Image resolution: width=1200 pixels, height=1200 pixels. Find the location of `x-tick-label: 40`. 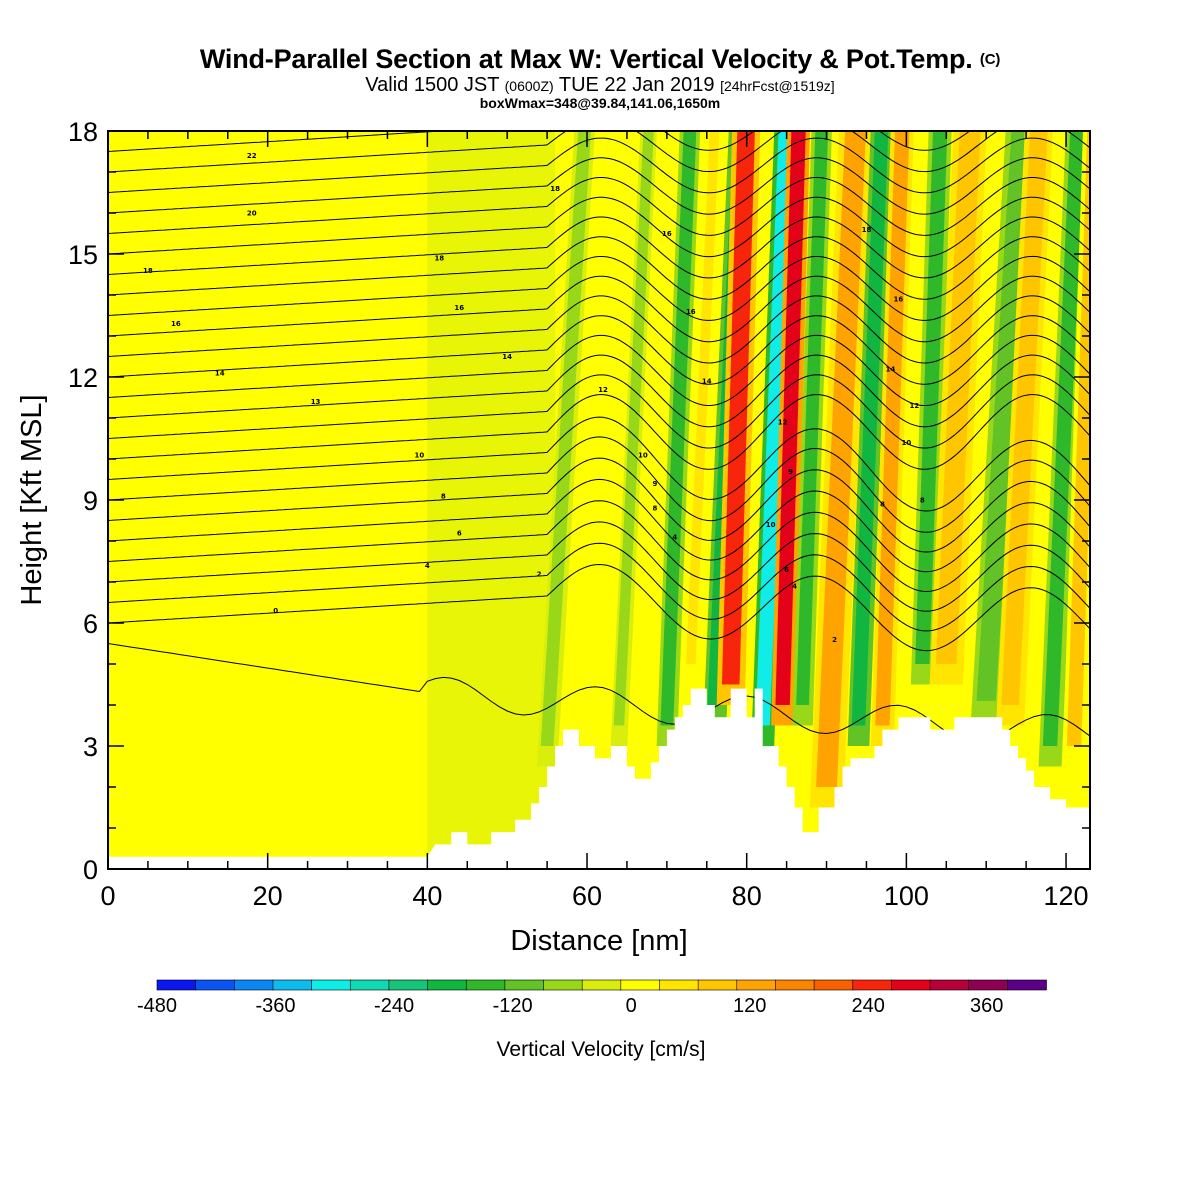

x-tick-label: 40 is located at coordinates (427, 896).